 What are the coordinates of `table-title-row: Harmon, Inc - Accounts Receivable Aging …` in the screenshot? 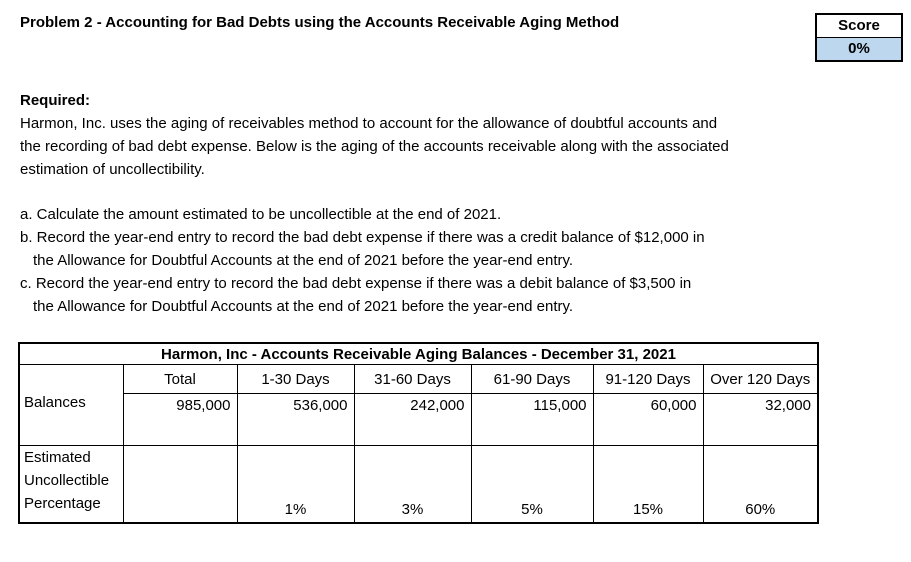 It's located at (418, 353).